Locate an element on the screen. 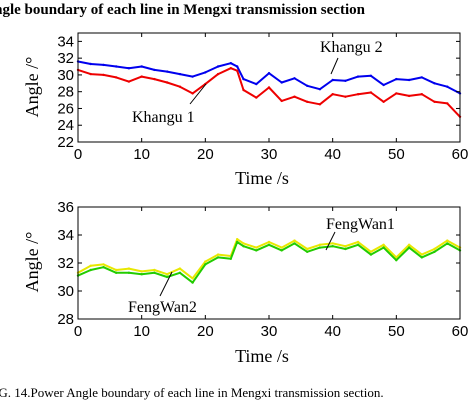  chart-fengwan-ylabel: Angle /° is located at coordinates (32, 262).